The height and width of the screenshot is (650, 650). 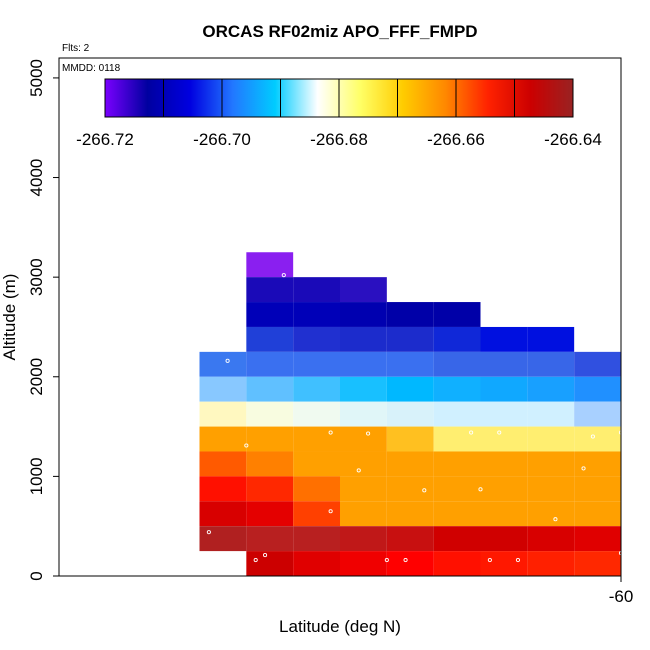 What do you see at coordinates (36, 277) in the screenshot?
I see `y-tick-label: 3000` at bounding box center [36, 277].